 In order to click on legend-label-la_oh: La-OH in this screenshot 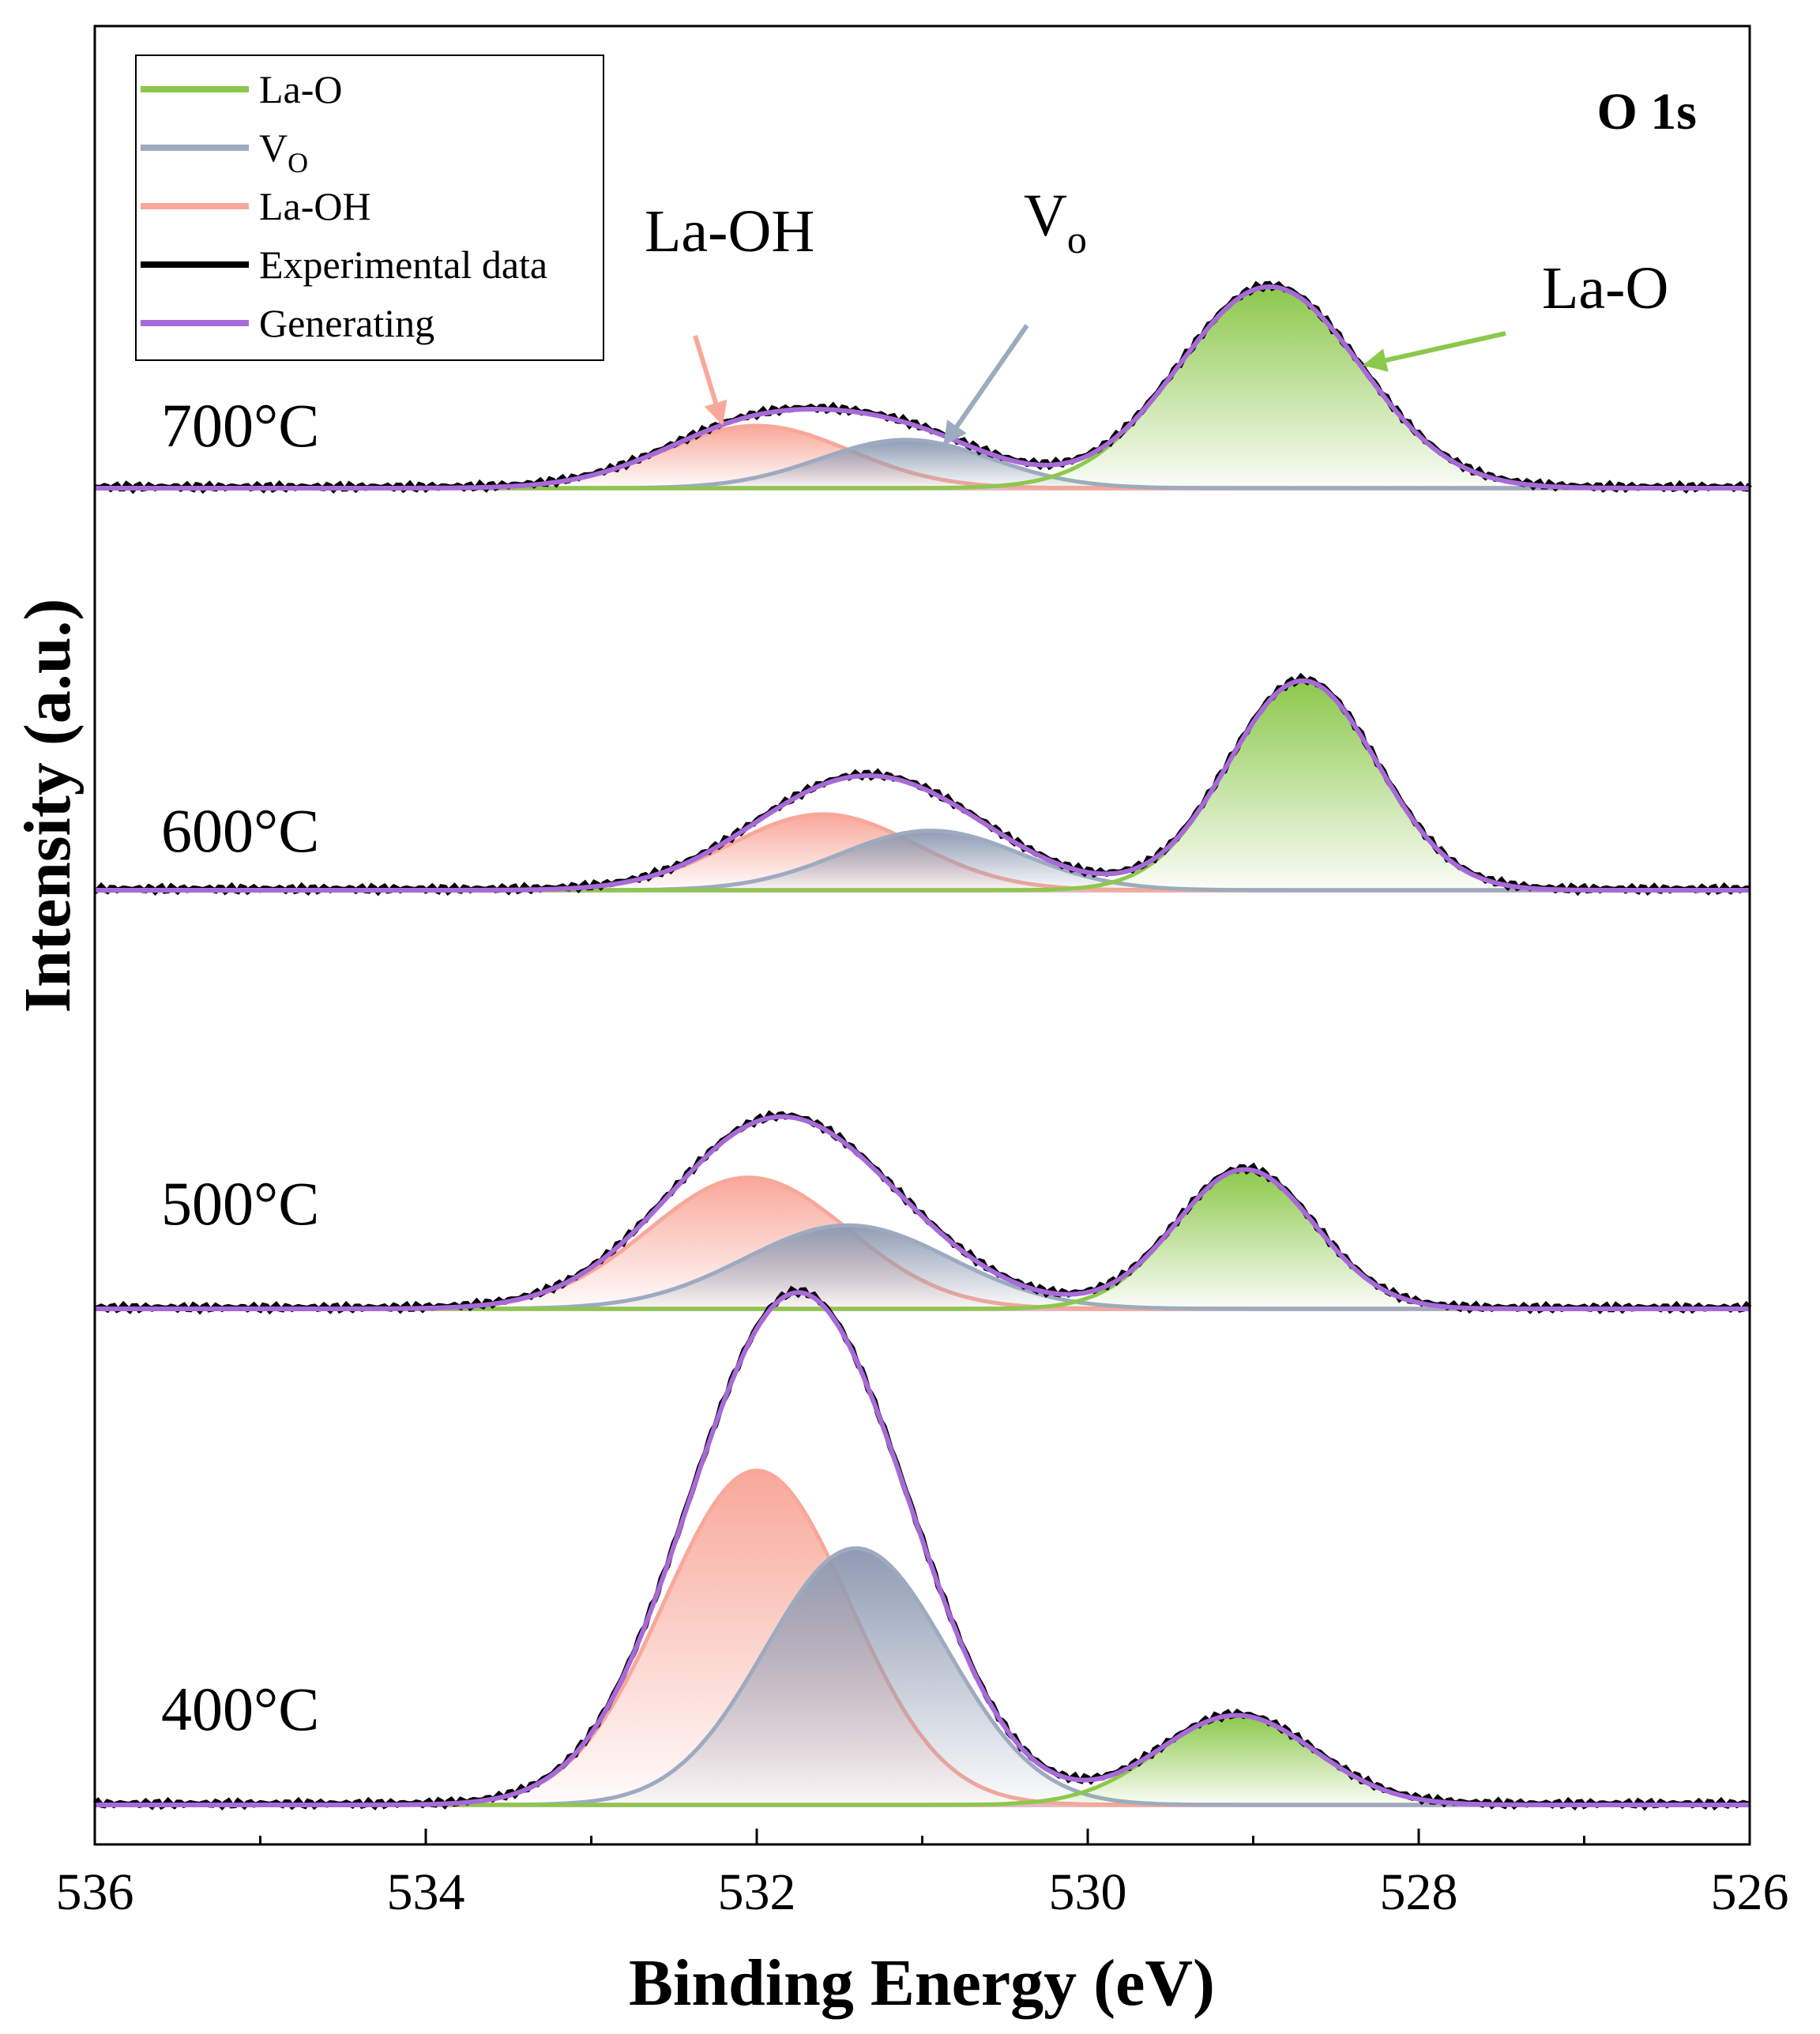, I will do `click(315, 206)`.